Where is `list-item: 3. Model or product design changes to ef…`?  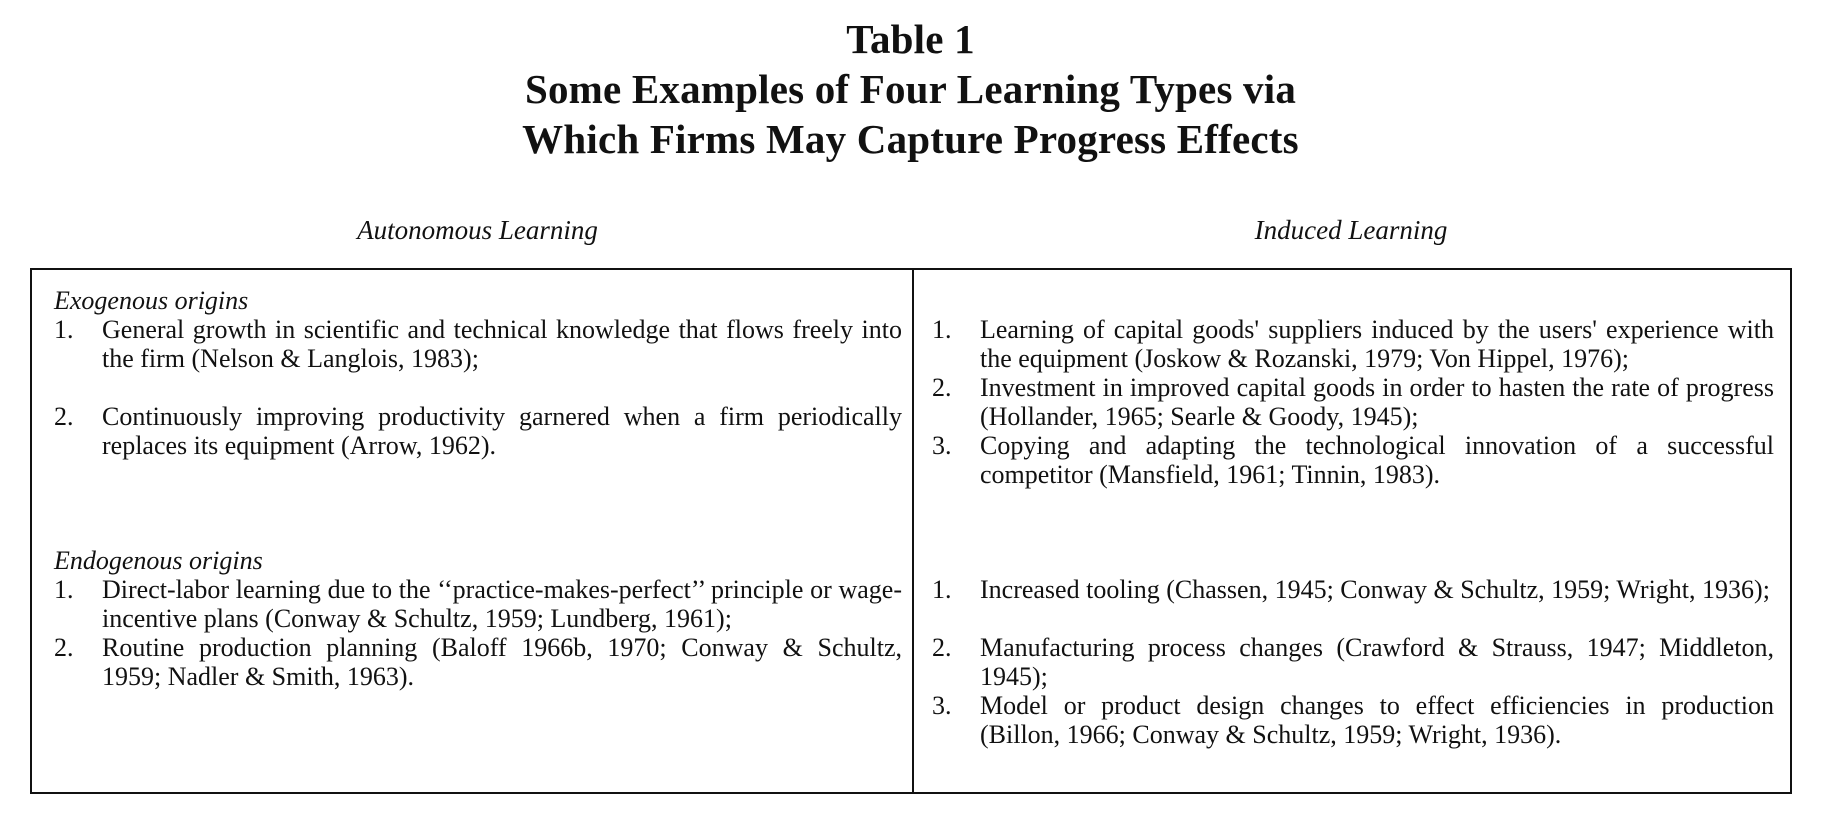 list-item: 3. Model or product design changes to ef… is located at coordinates (1353, 720).